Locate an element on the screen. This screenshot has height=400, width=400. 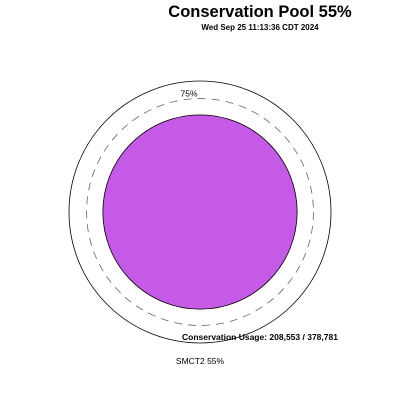
chart-title: Conservation Pool 55% is located at coordinates (260, 12).